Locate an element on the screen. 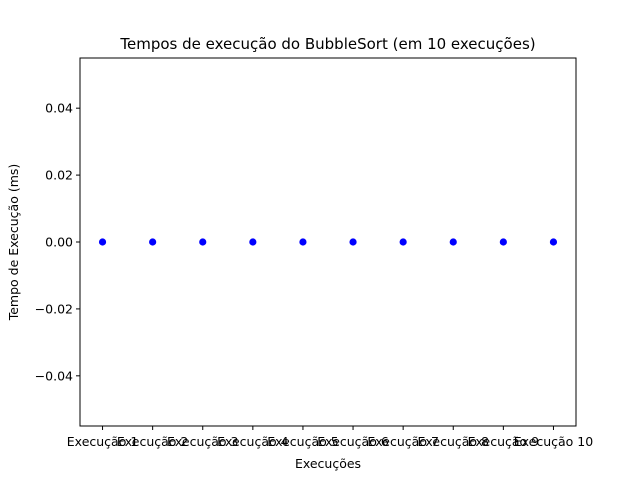 The height and width of the screenshot is (480, 640). x-tick-label: Execução 7 is located at coordinates (403, 441).